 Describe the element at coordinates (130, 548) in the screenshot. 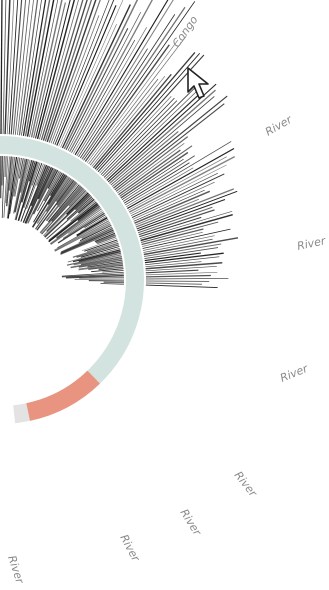

I see `label-river-6: River` at that location.